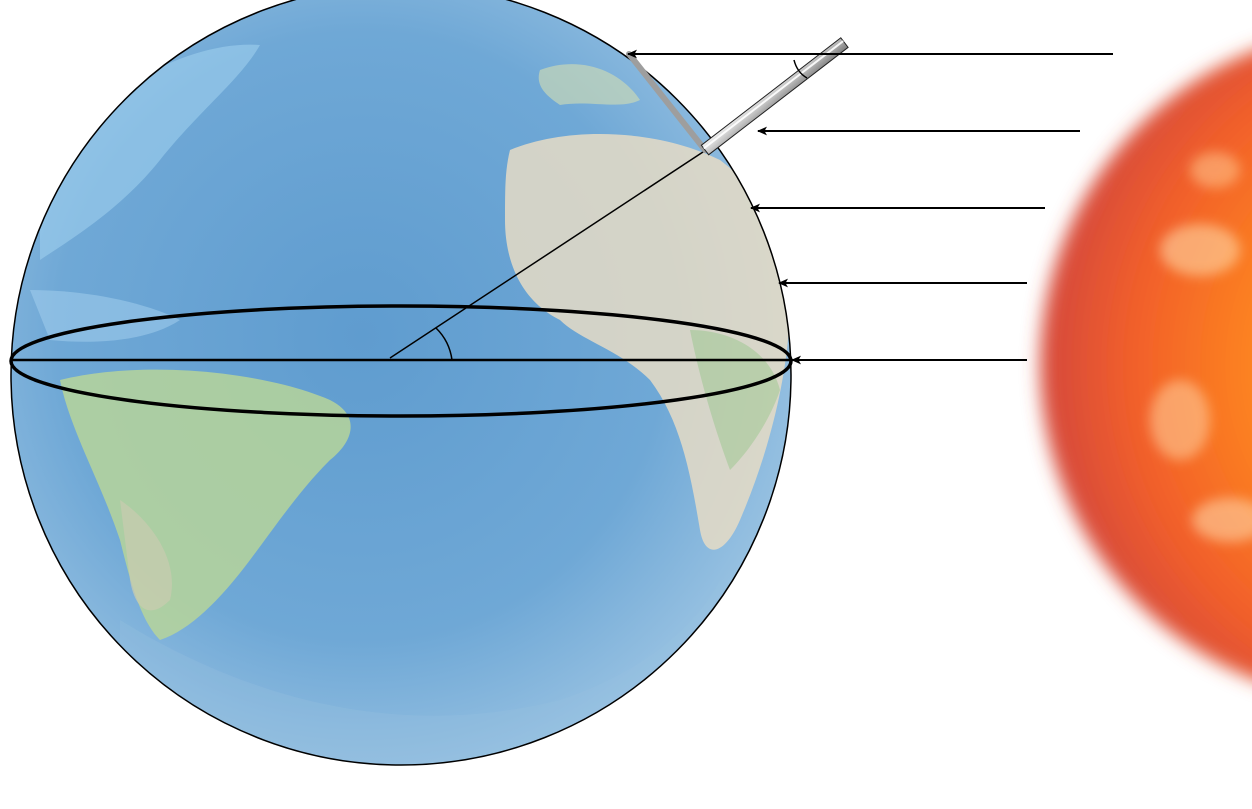  I want to click on sun, so click(1146, 365).